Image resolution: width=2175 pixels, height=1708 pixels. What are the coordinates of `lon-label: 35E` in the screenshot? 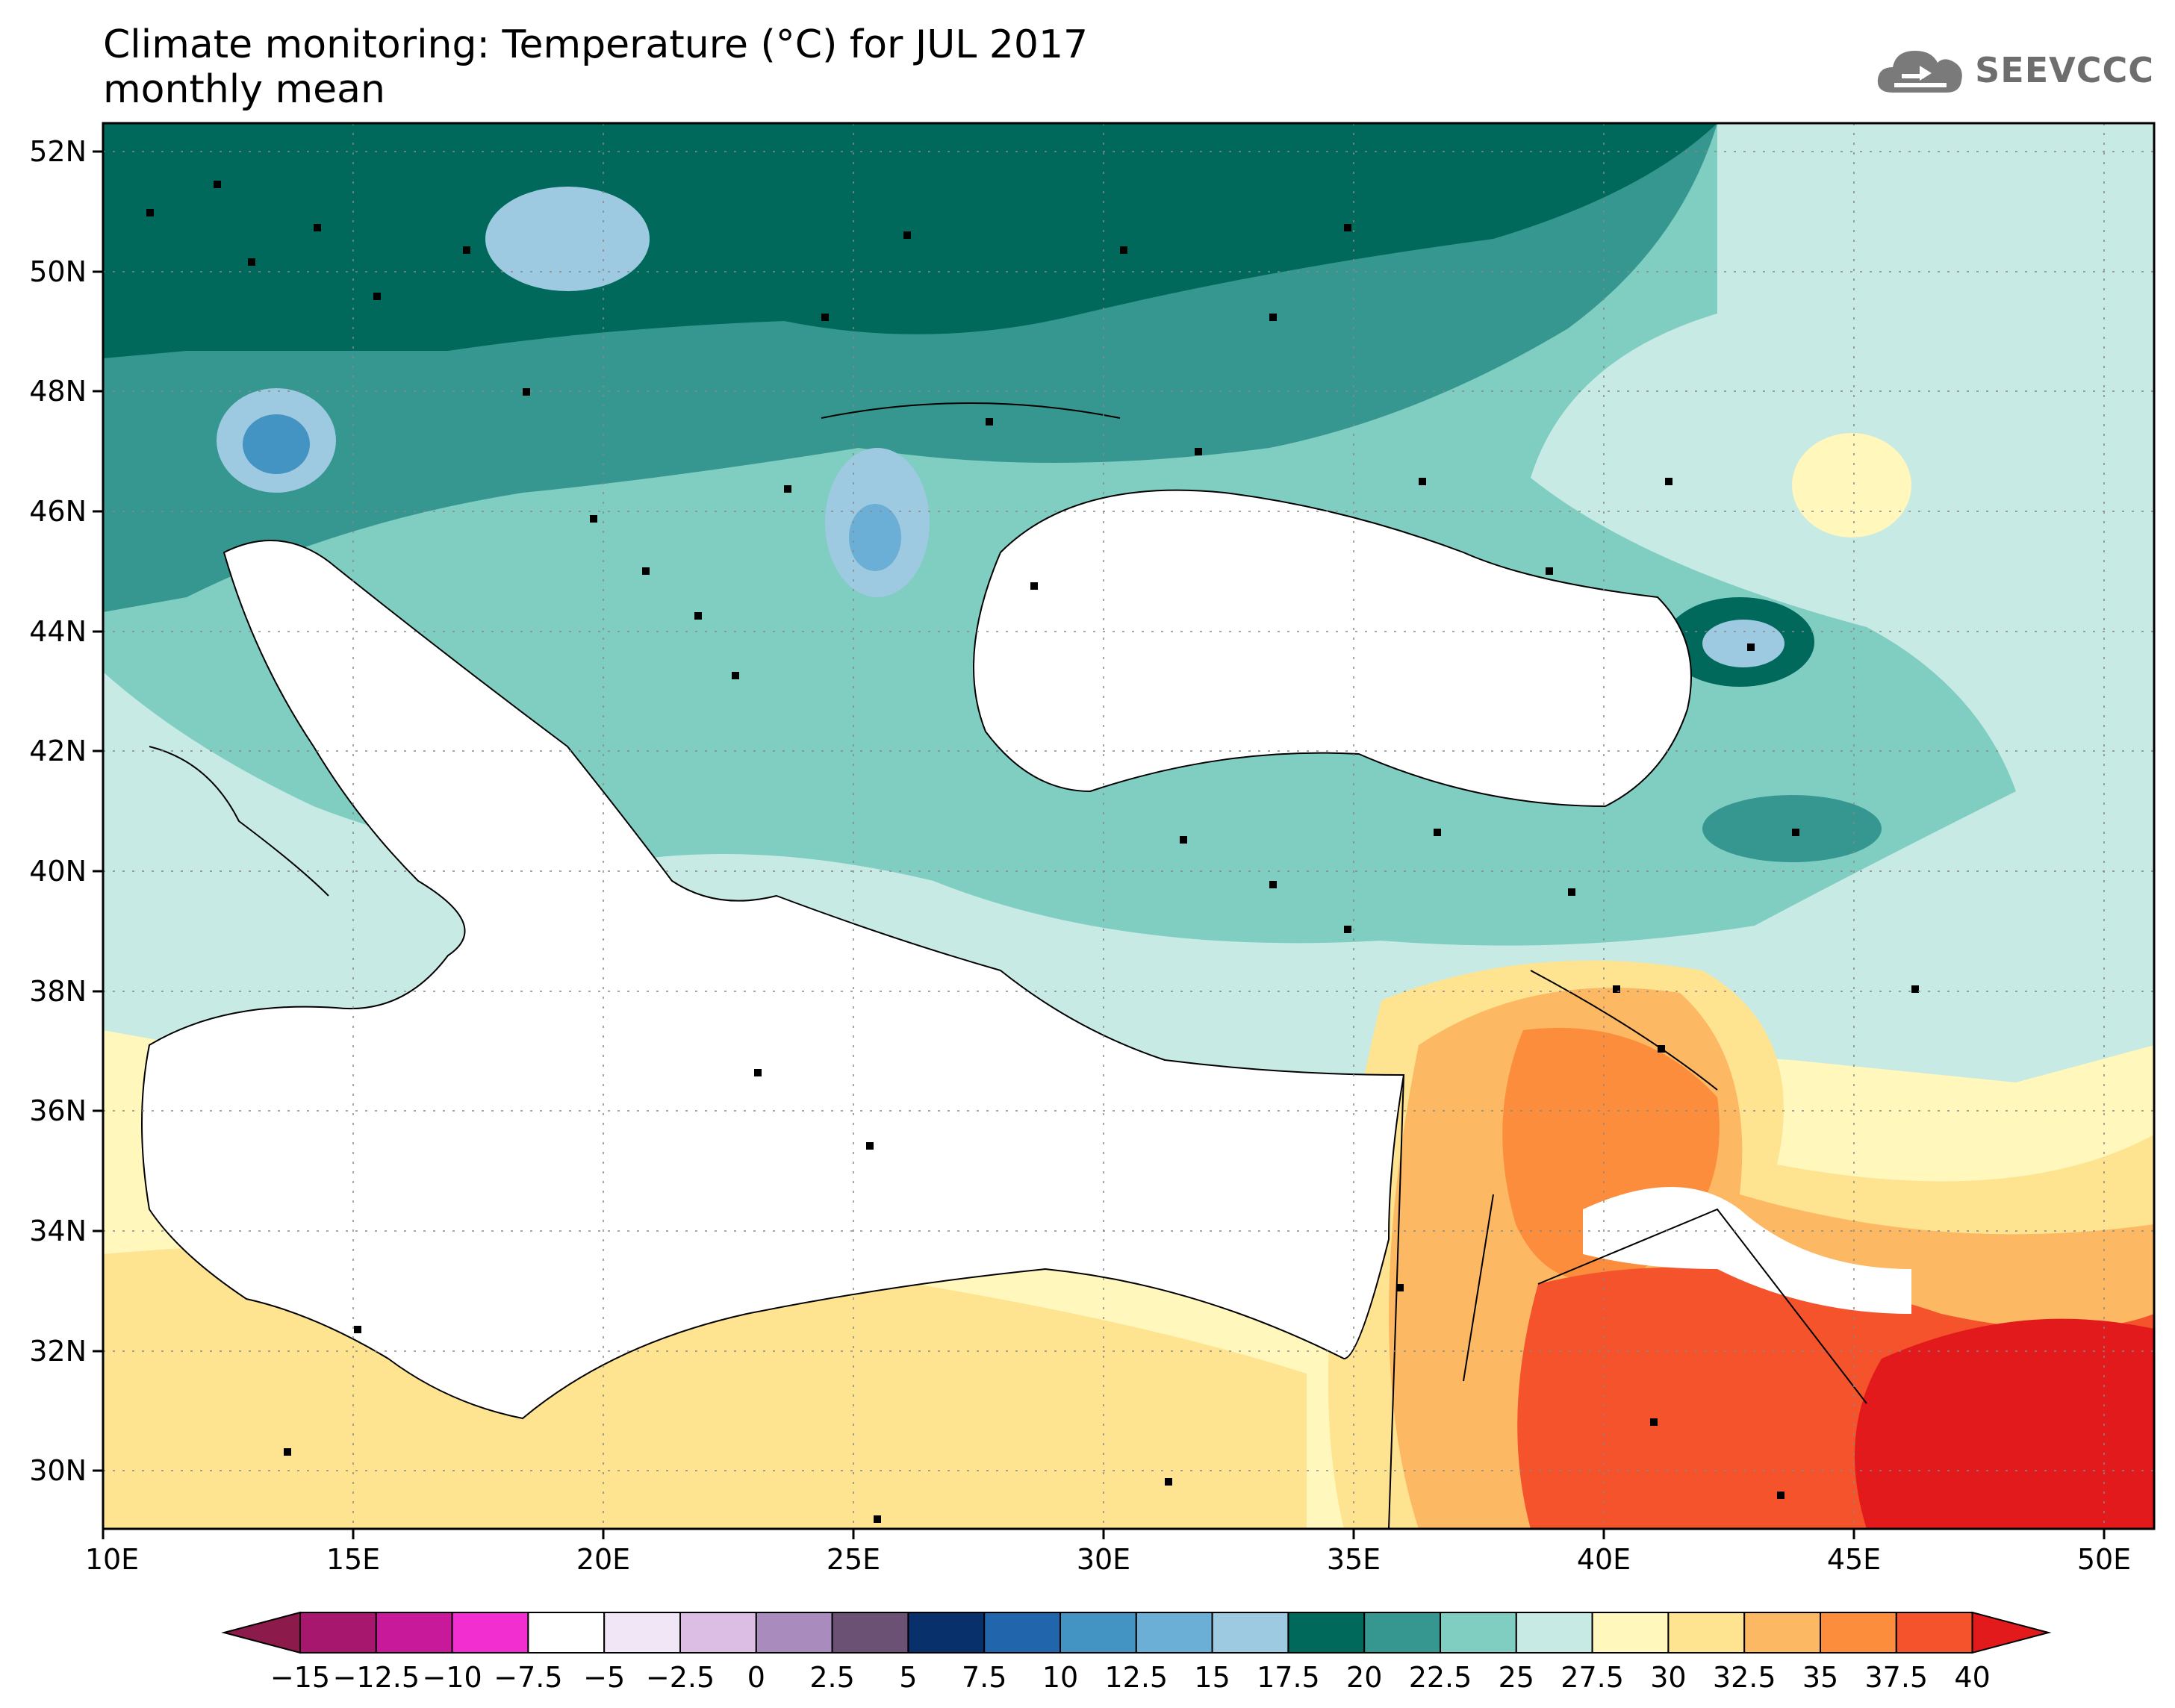 It's located at (1354, 1559).